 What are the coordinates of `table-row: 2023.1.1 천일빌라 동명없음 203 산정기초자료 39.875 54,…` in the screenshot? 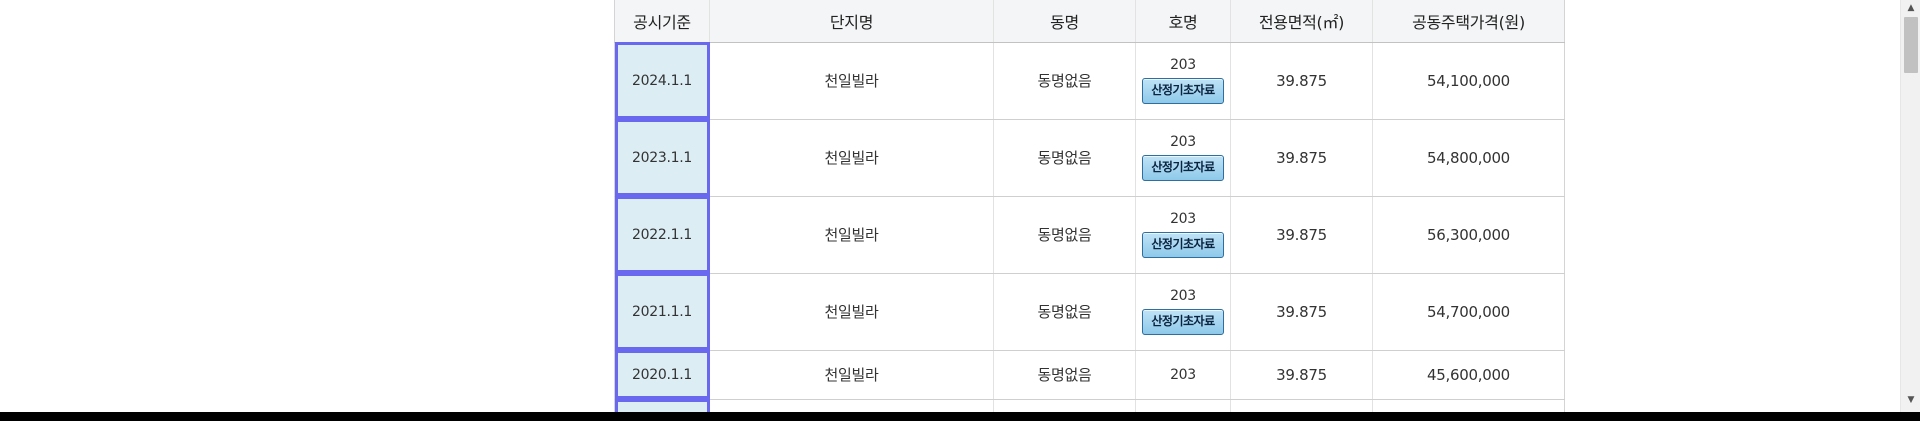 It's located at (1089, 158).